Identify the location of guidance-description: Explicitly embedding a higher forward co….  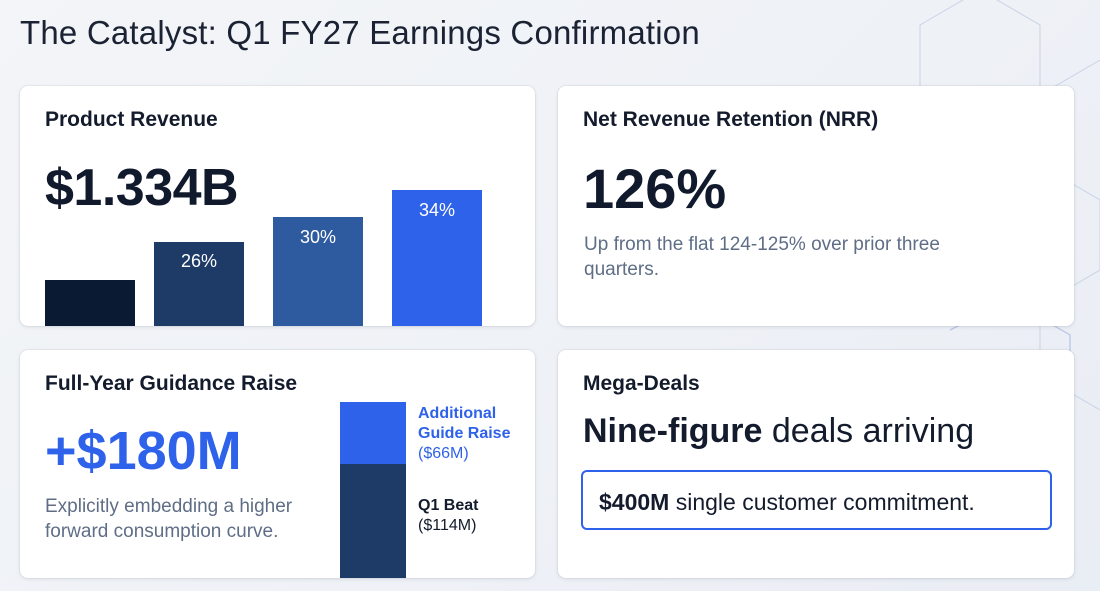
(169, 519).